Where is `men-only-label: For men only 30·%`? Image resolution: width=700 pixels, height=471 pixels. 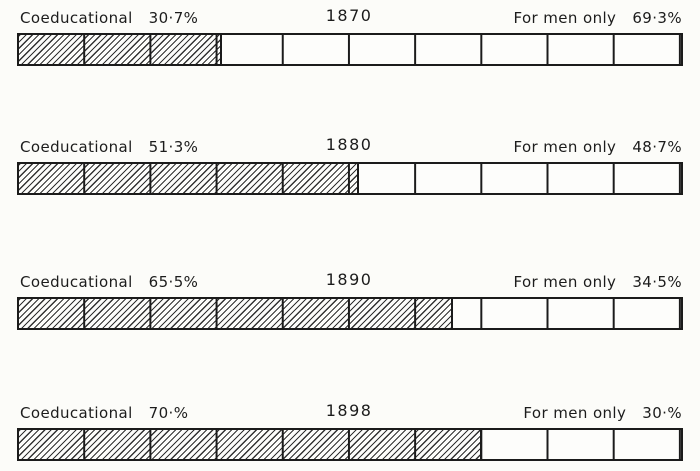 men-only-label: For men only 30·% is located at coordinates (602, 413).